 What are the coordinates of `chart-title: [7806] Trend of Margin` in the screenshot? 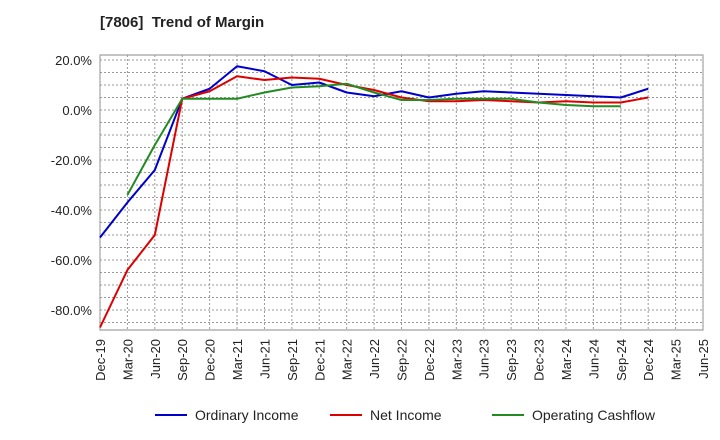 It's located at (182, 22).